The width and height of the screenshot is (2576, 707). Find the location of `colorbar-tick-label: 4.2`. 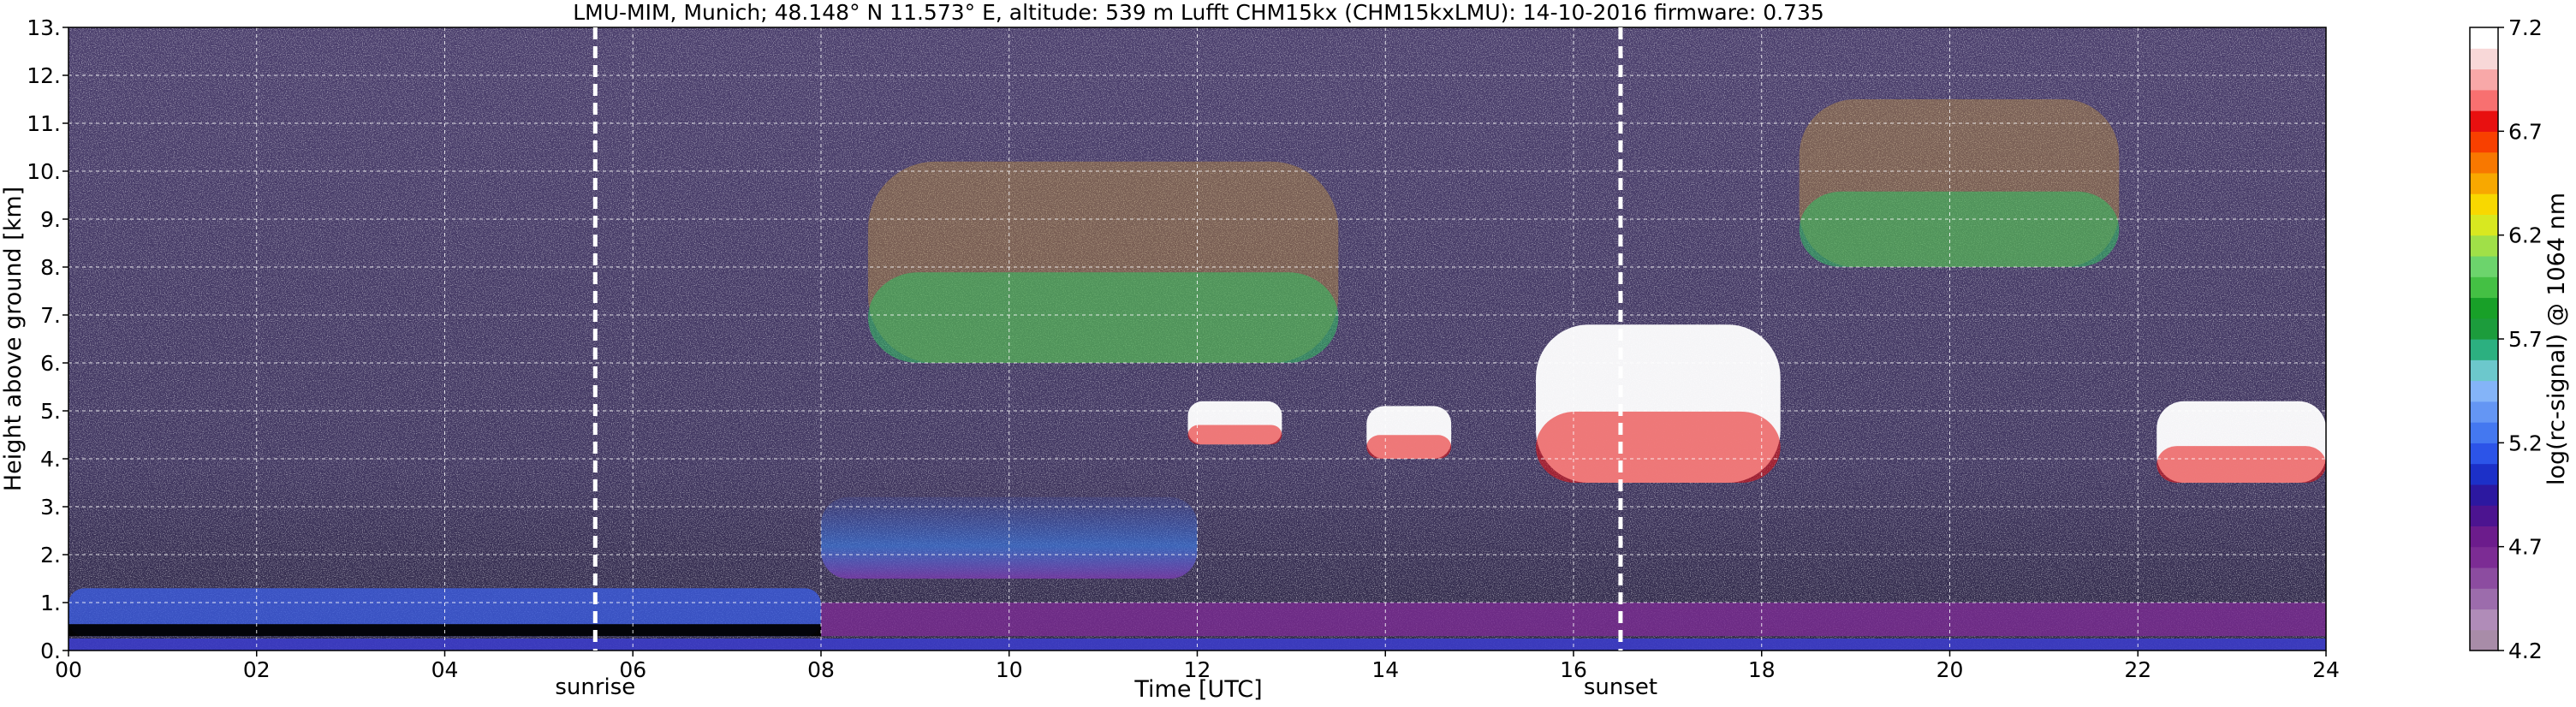

colorbar-tick-label: 4.2 is located at coordinates (2525, 651).